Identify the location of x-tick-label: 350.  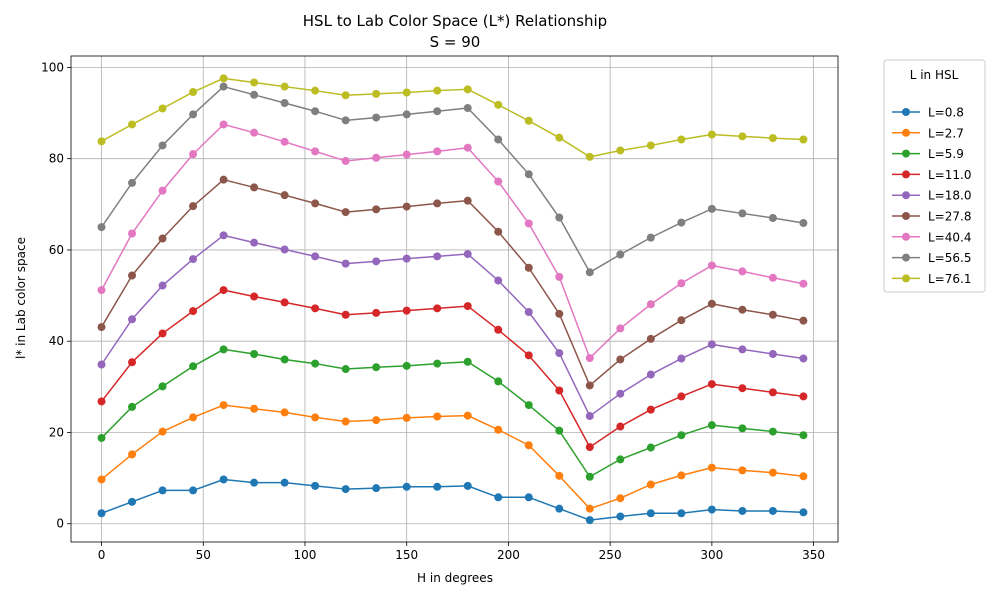
(813, 555).